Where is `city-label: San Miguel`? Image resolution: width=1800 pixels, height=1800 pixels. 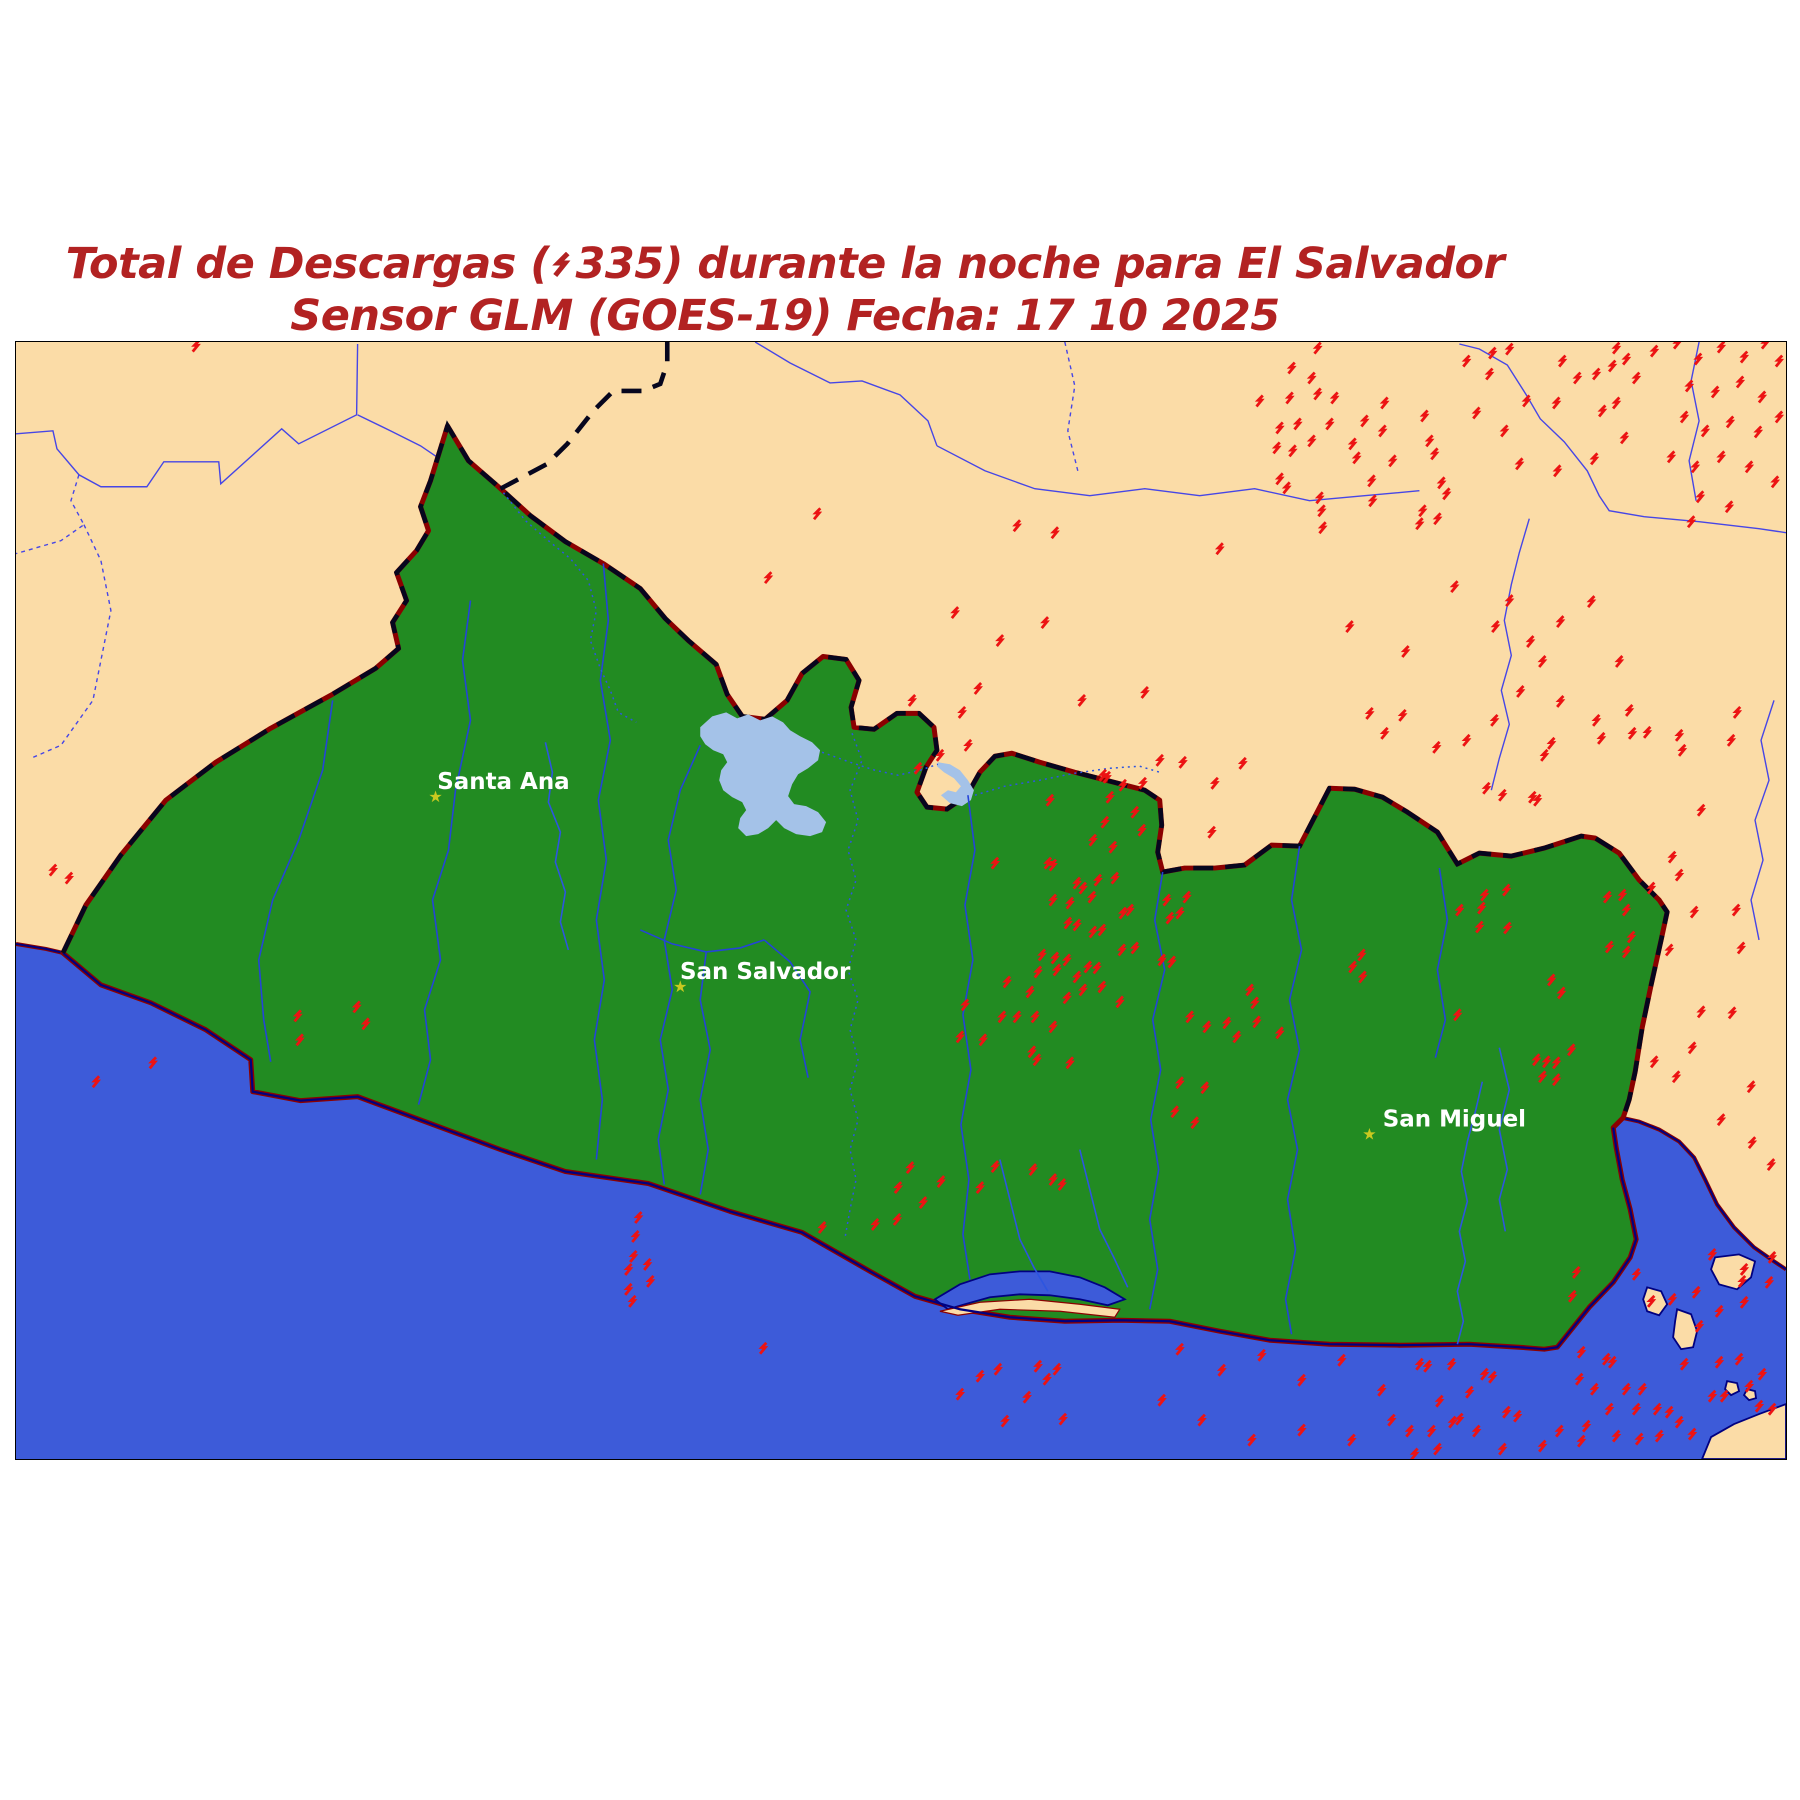 city-label: San Miguel is located at coordinates (1454, 1120).